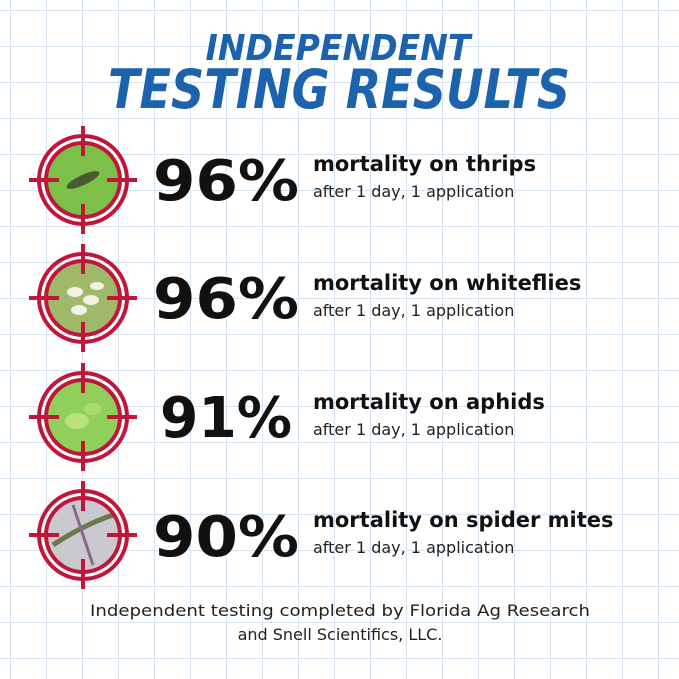 The width and height of the screenshot is (679, 679). Describe the element at coordinates (339, 48) in the screenshot. I see `title-line1: INDEPENDENT` at that location.